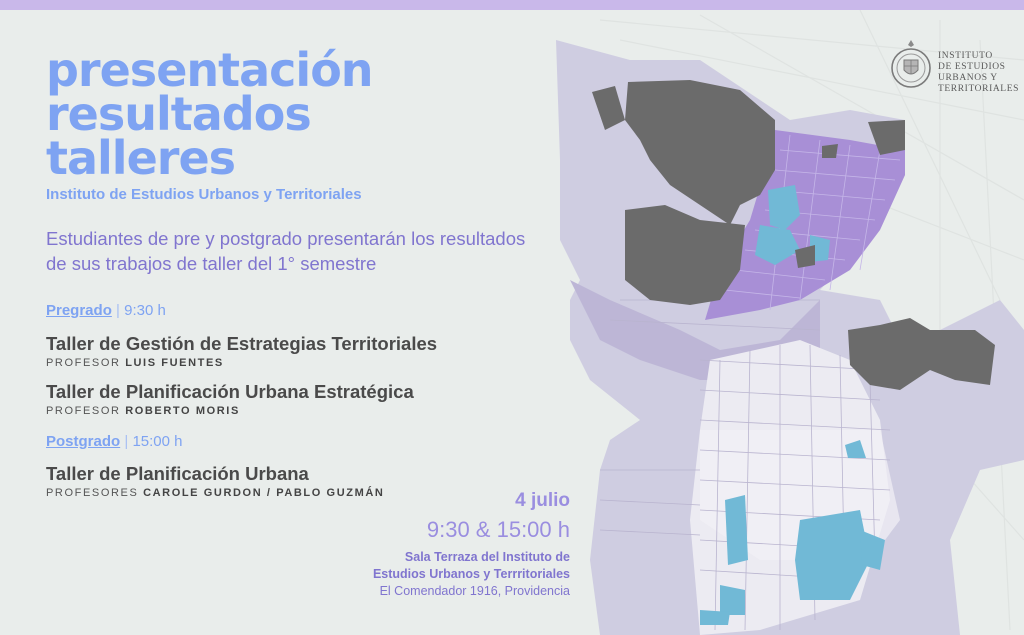 The width and height of the screenshot is (1024, 635). Describe the element at coordinates (141, 158) in the screenshot. I see `title-line-3: talleres` at that location.